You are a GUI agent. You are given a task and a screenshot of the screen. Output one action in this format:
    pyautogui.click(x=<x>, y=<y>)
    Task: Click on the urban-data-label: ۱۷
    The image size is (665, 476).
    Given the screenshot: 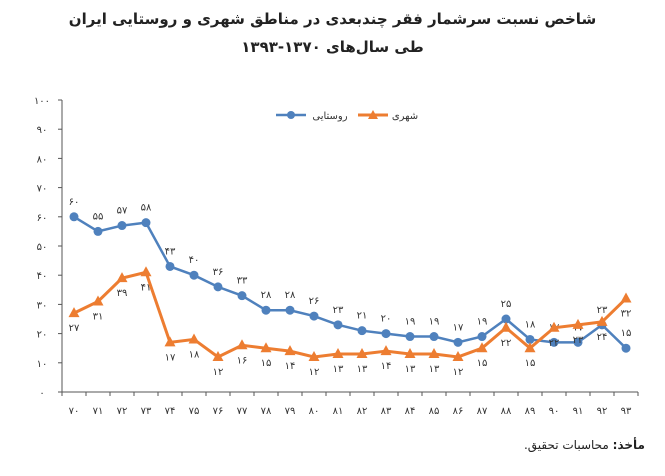 What is the action you would take?
    pyautogui.click(x=170, y=357)
    